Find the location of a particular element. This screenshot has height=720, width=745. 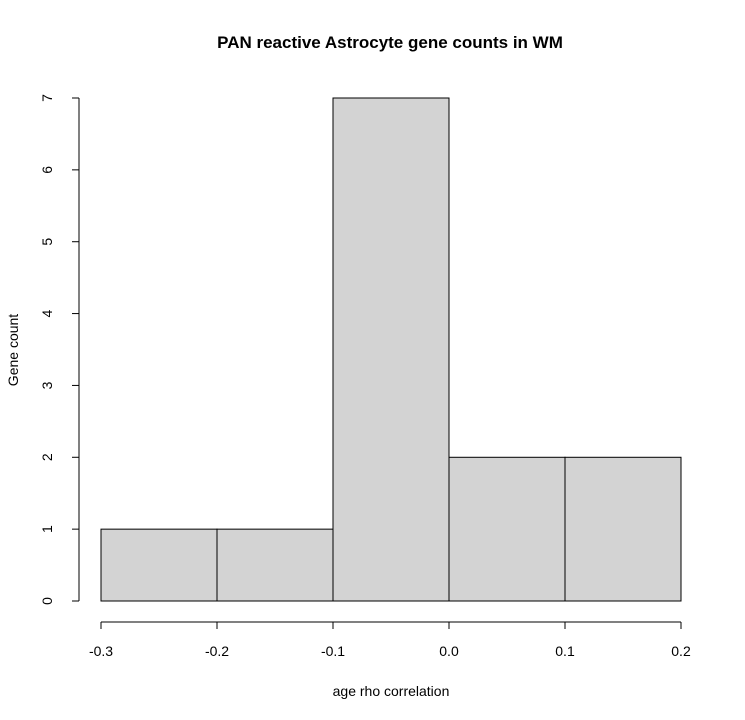

x-tick-label-2: -0.1 is located at coordinates (333, 651).